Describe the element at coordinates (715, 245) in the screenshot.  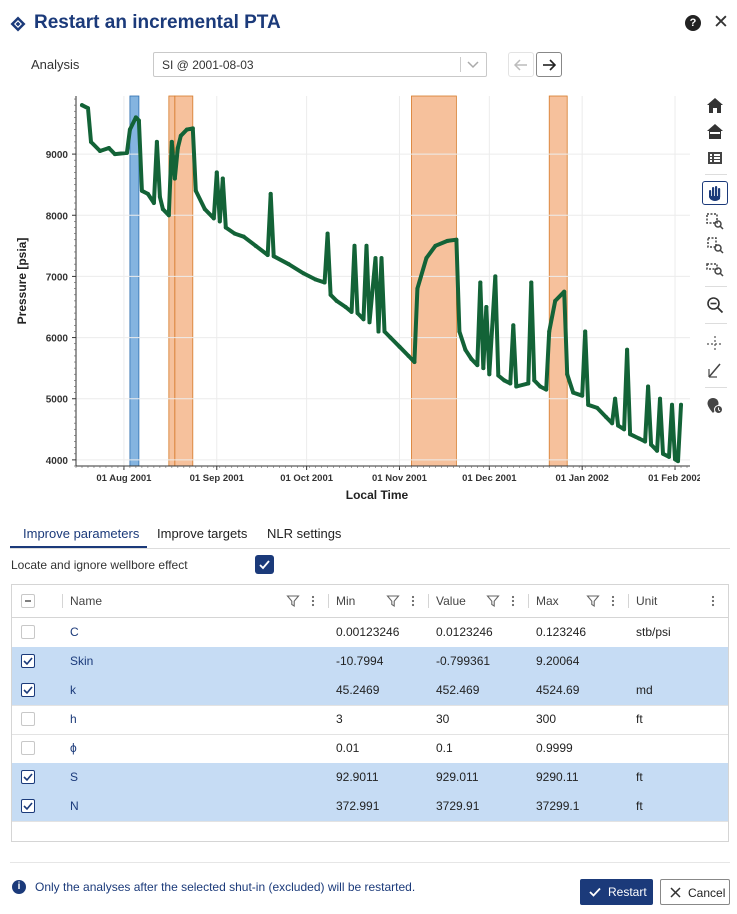
I see `zoom-x-button` at that location.